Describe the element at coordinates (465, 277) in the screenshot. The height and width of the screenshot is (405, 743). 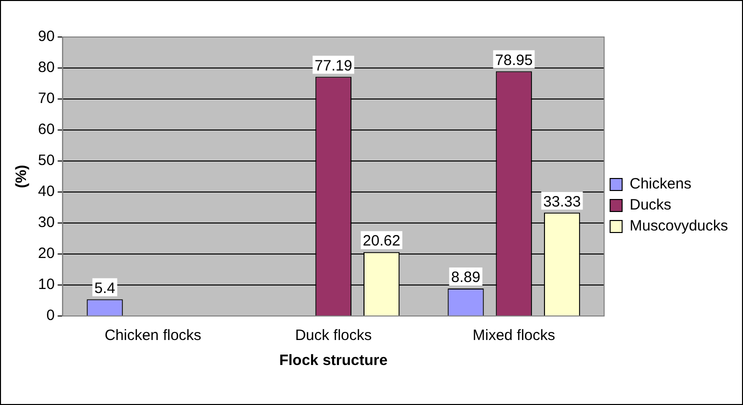
I see `data-label: 8.89` at that location.